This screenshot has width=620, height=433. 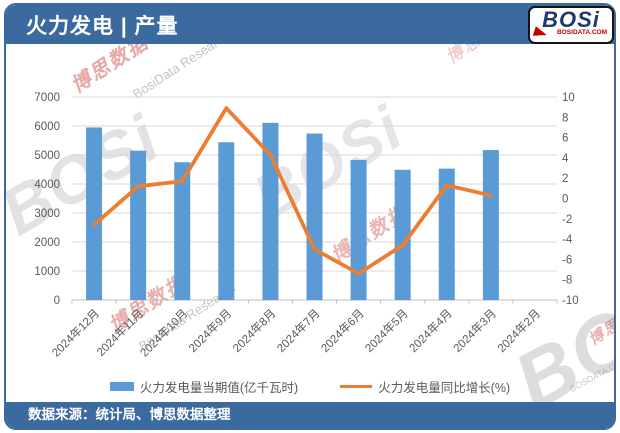 I want to click on right-axis-tick-label: -4, so click(x=567, y=240).